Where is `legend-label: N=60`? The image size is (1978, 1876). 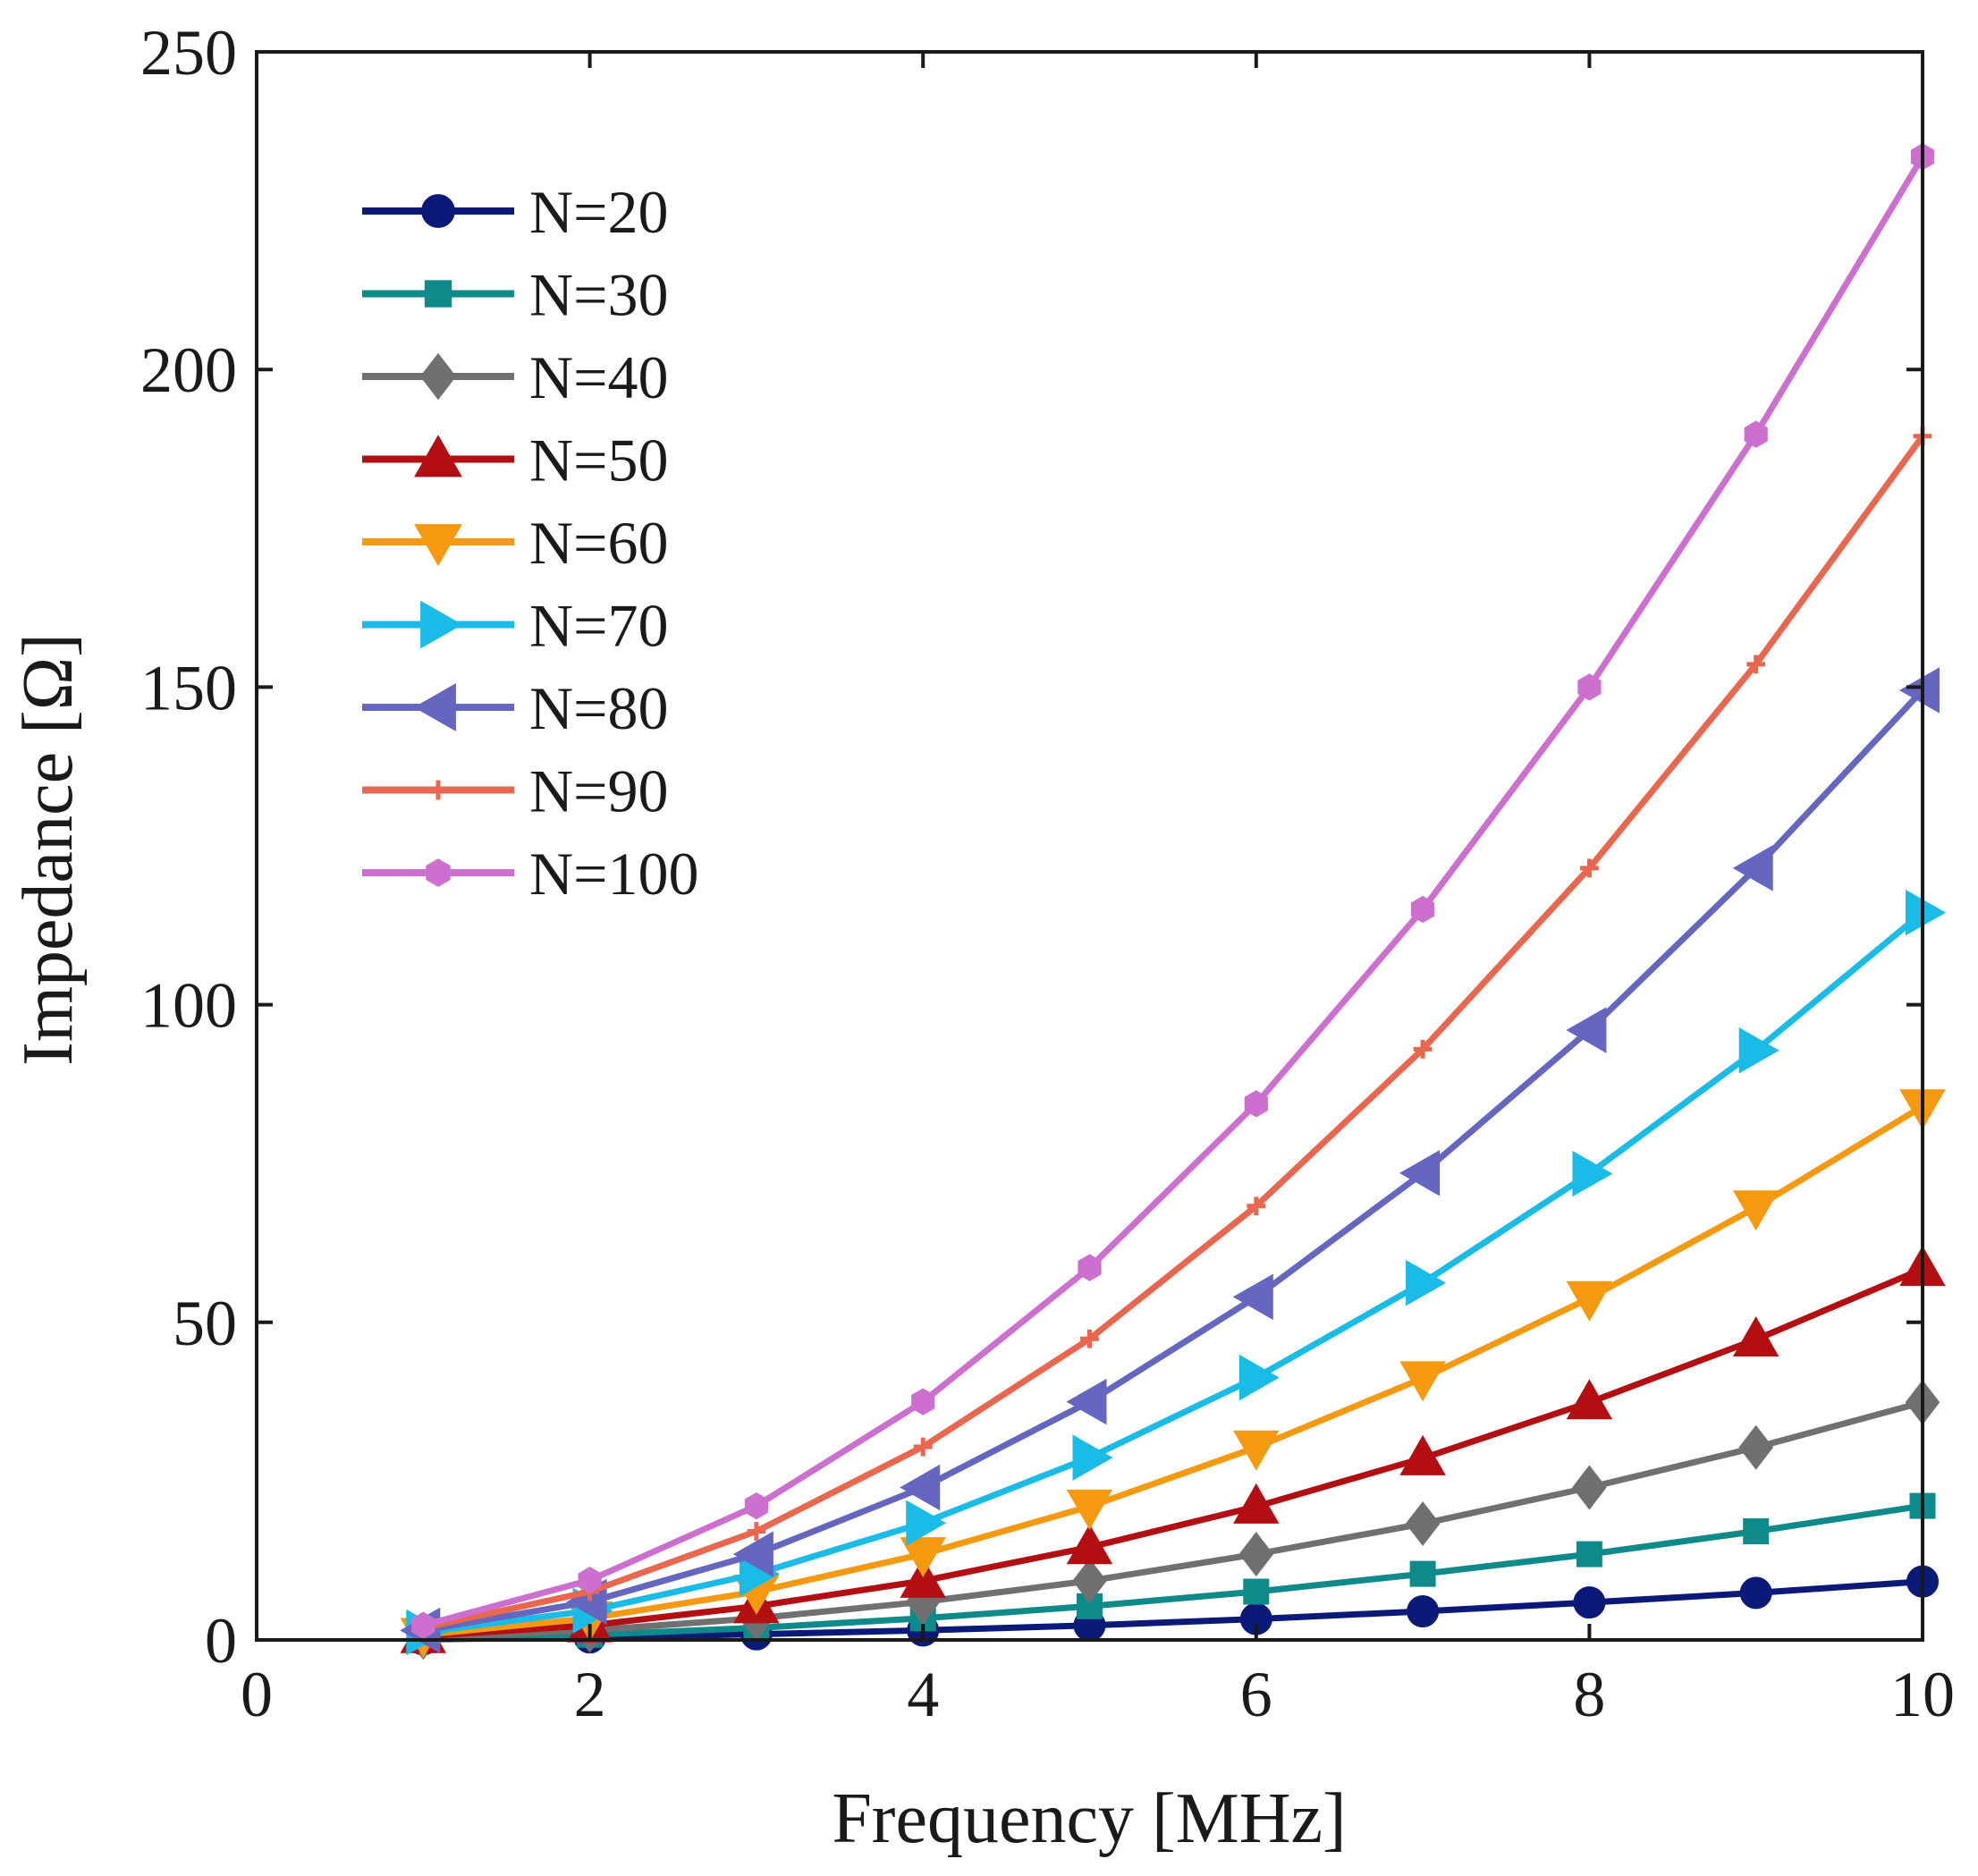 legend-label: N=60 is located at coordinates (598, 543).